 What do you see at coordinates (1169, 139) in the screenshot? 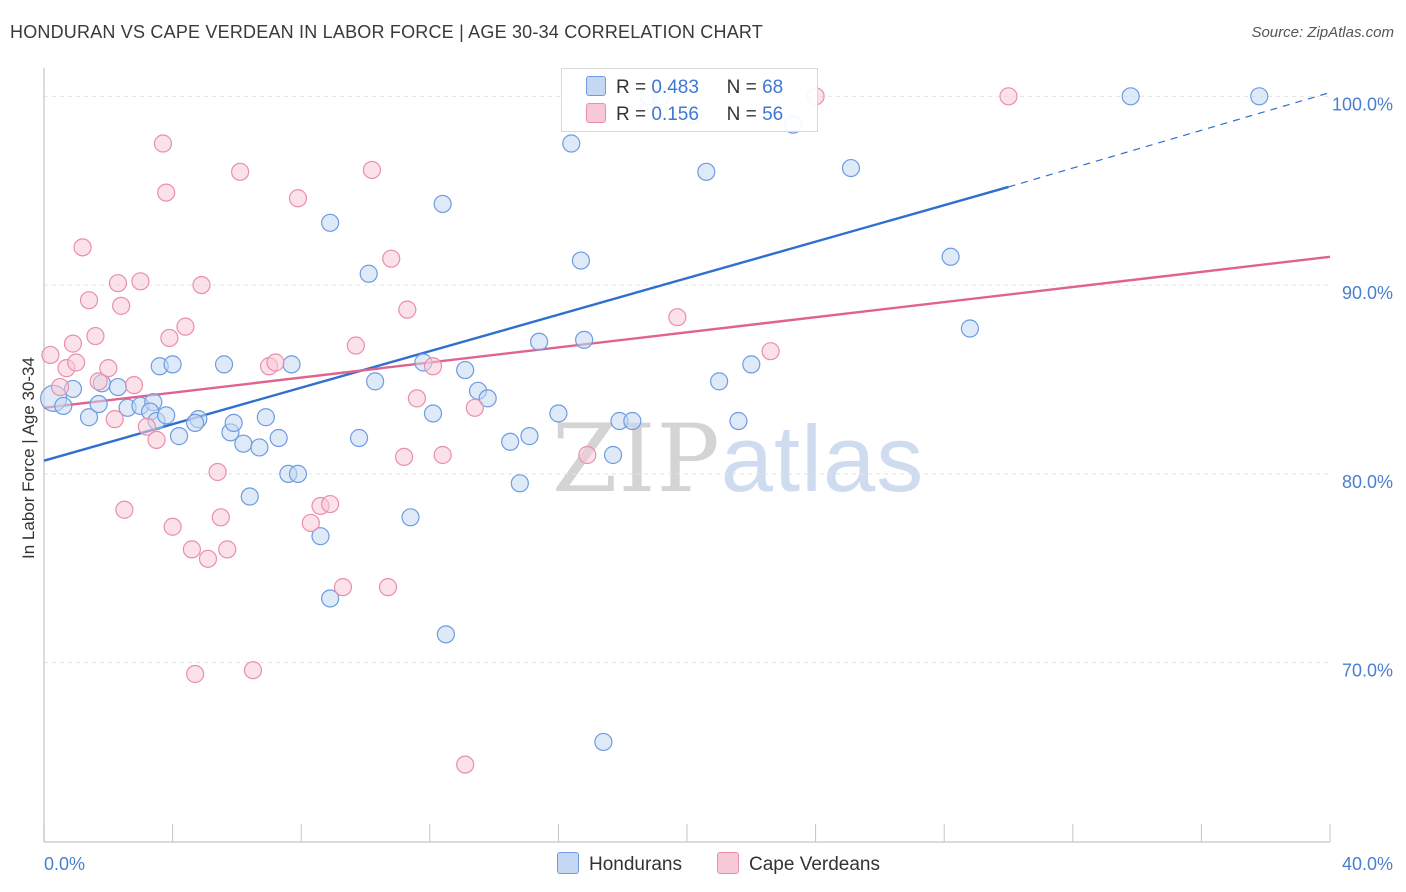
I see `trend-line-hondurans-extension` at bounding box center [1169, 139].